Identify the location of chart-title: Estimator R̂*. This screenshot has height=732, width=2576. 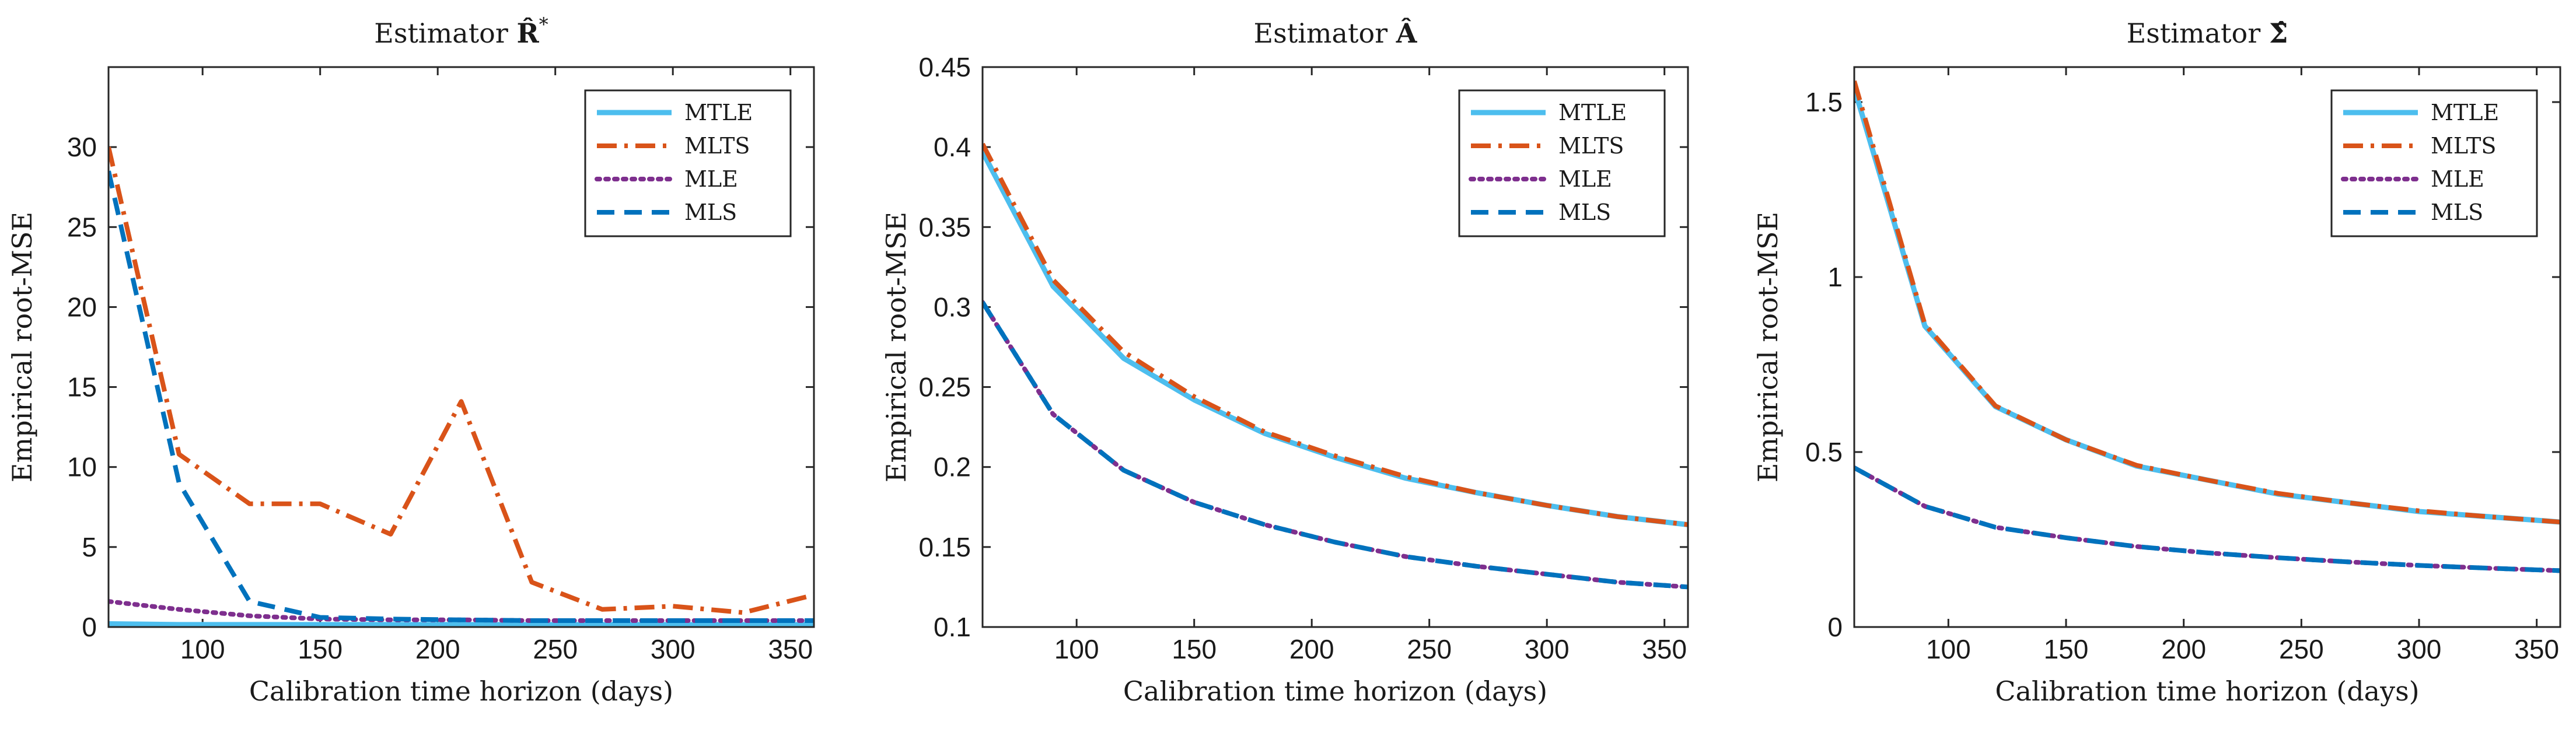
(461, 31).